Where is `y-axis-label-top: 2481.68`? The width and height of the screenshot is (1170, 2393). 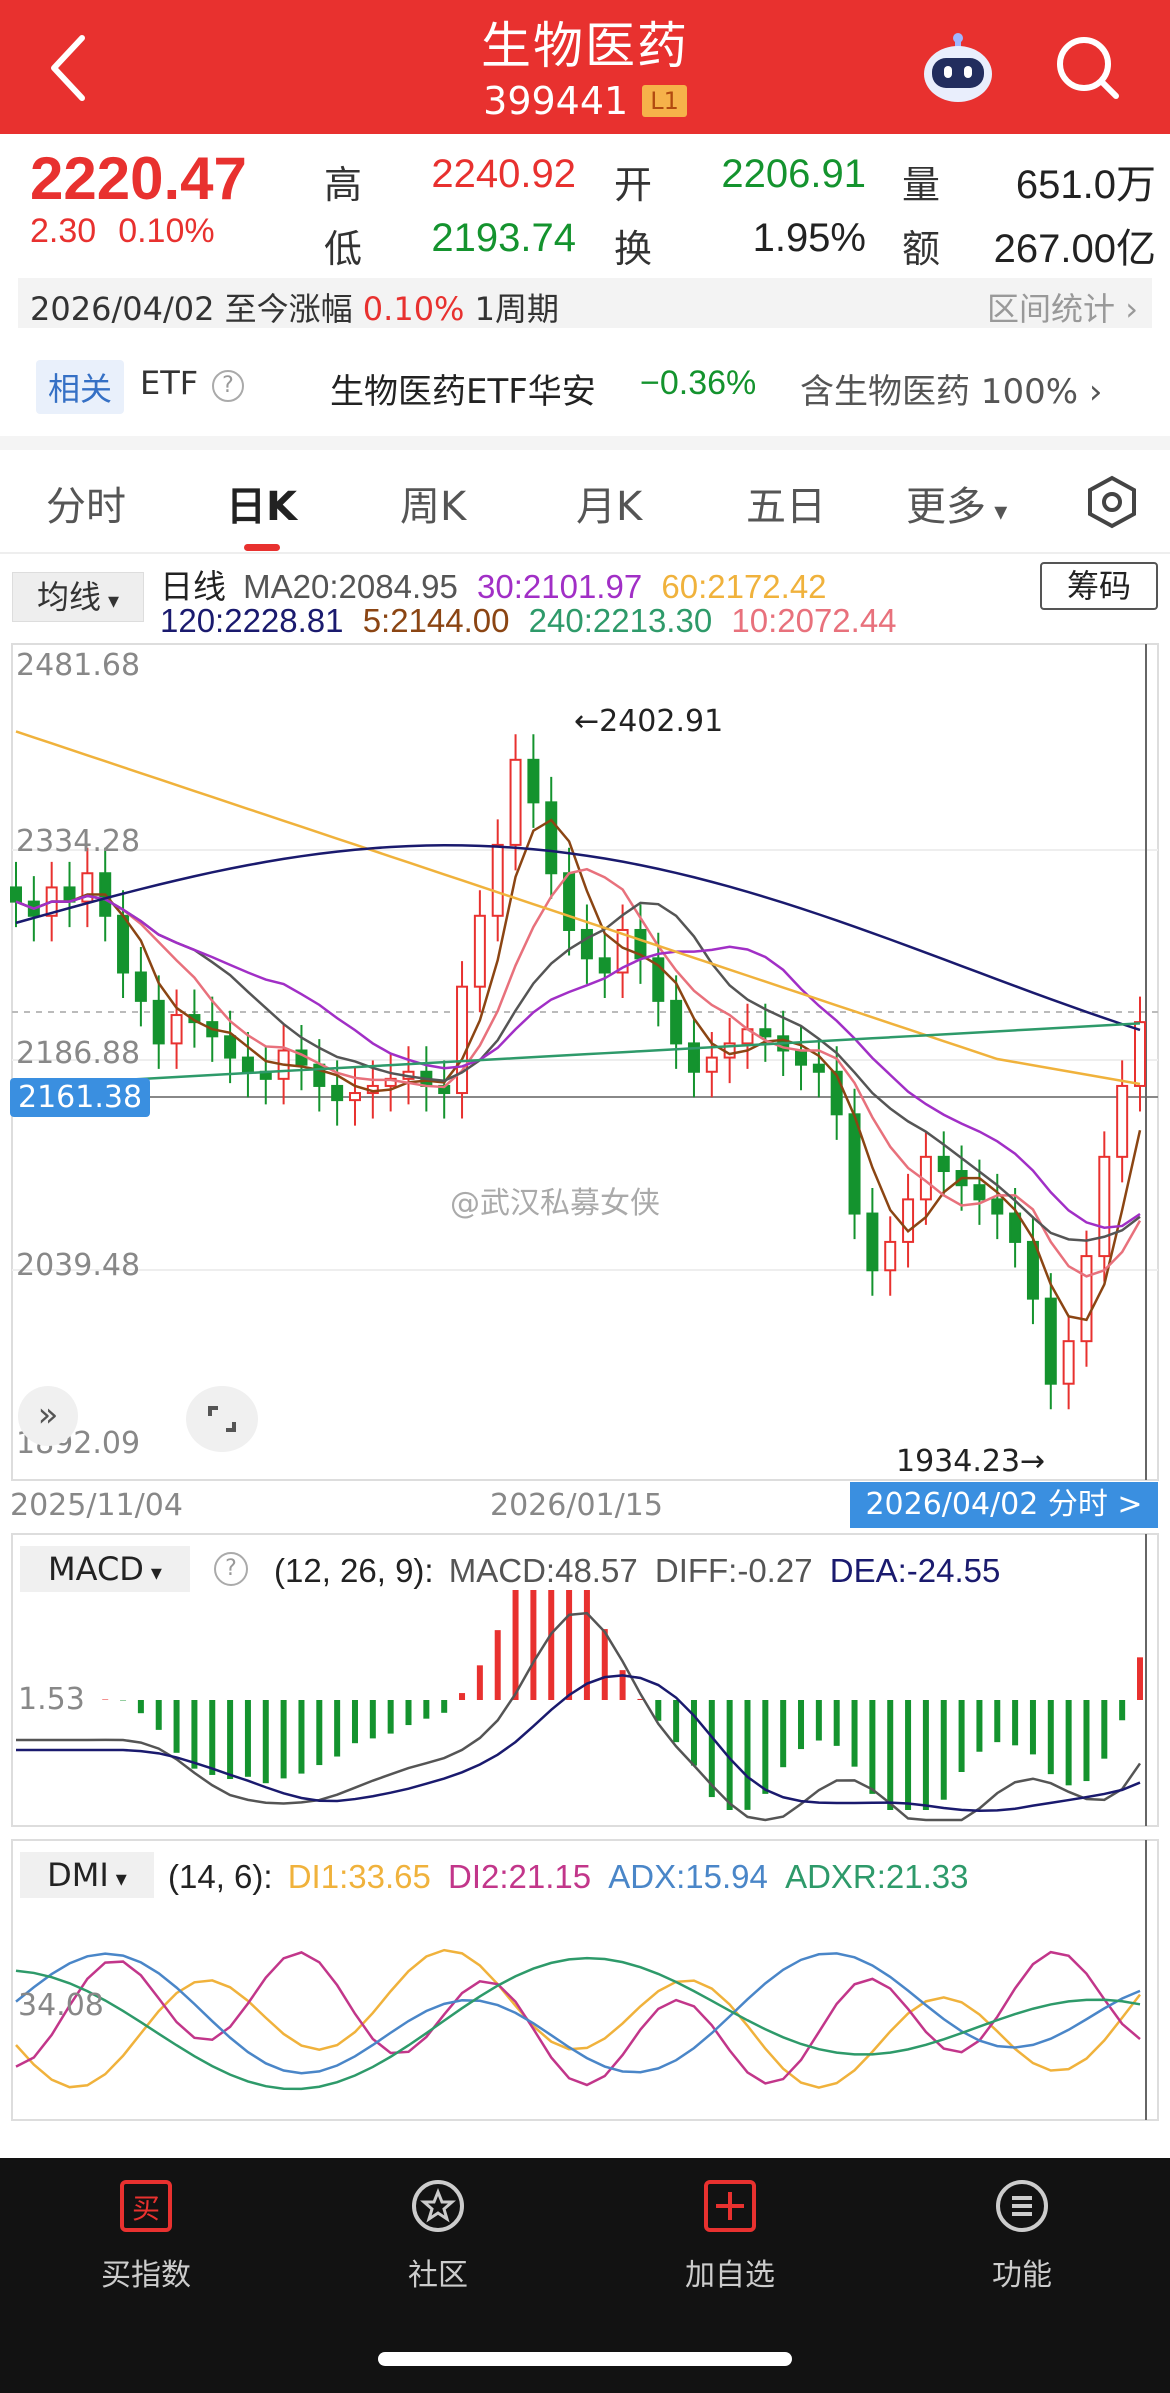 y-axis-label-top: 2481.68 is located at coordinates (78, 665).